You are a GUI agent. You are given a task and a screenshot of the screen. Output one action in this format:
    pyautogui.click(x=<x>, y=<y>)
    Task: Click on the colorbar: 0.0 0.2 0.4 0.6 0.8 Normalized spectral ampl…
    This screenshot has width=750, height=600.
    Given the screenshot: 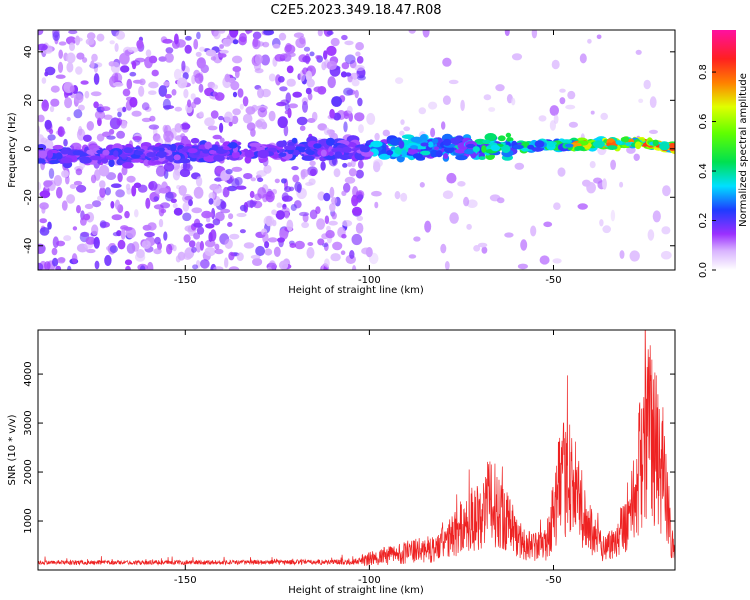 What is the action you would take?
    pyautogui.click(x=723, y=154)
    